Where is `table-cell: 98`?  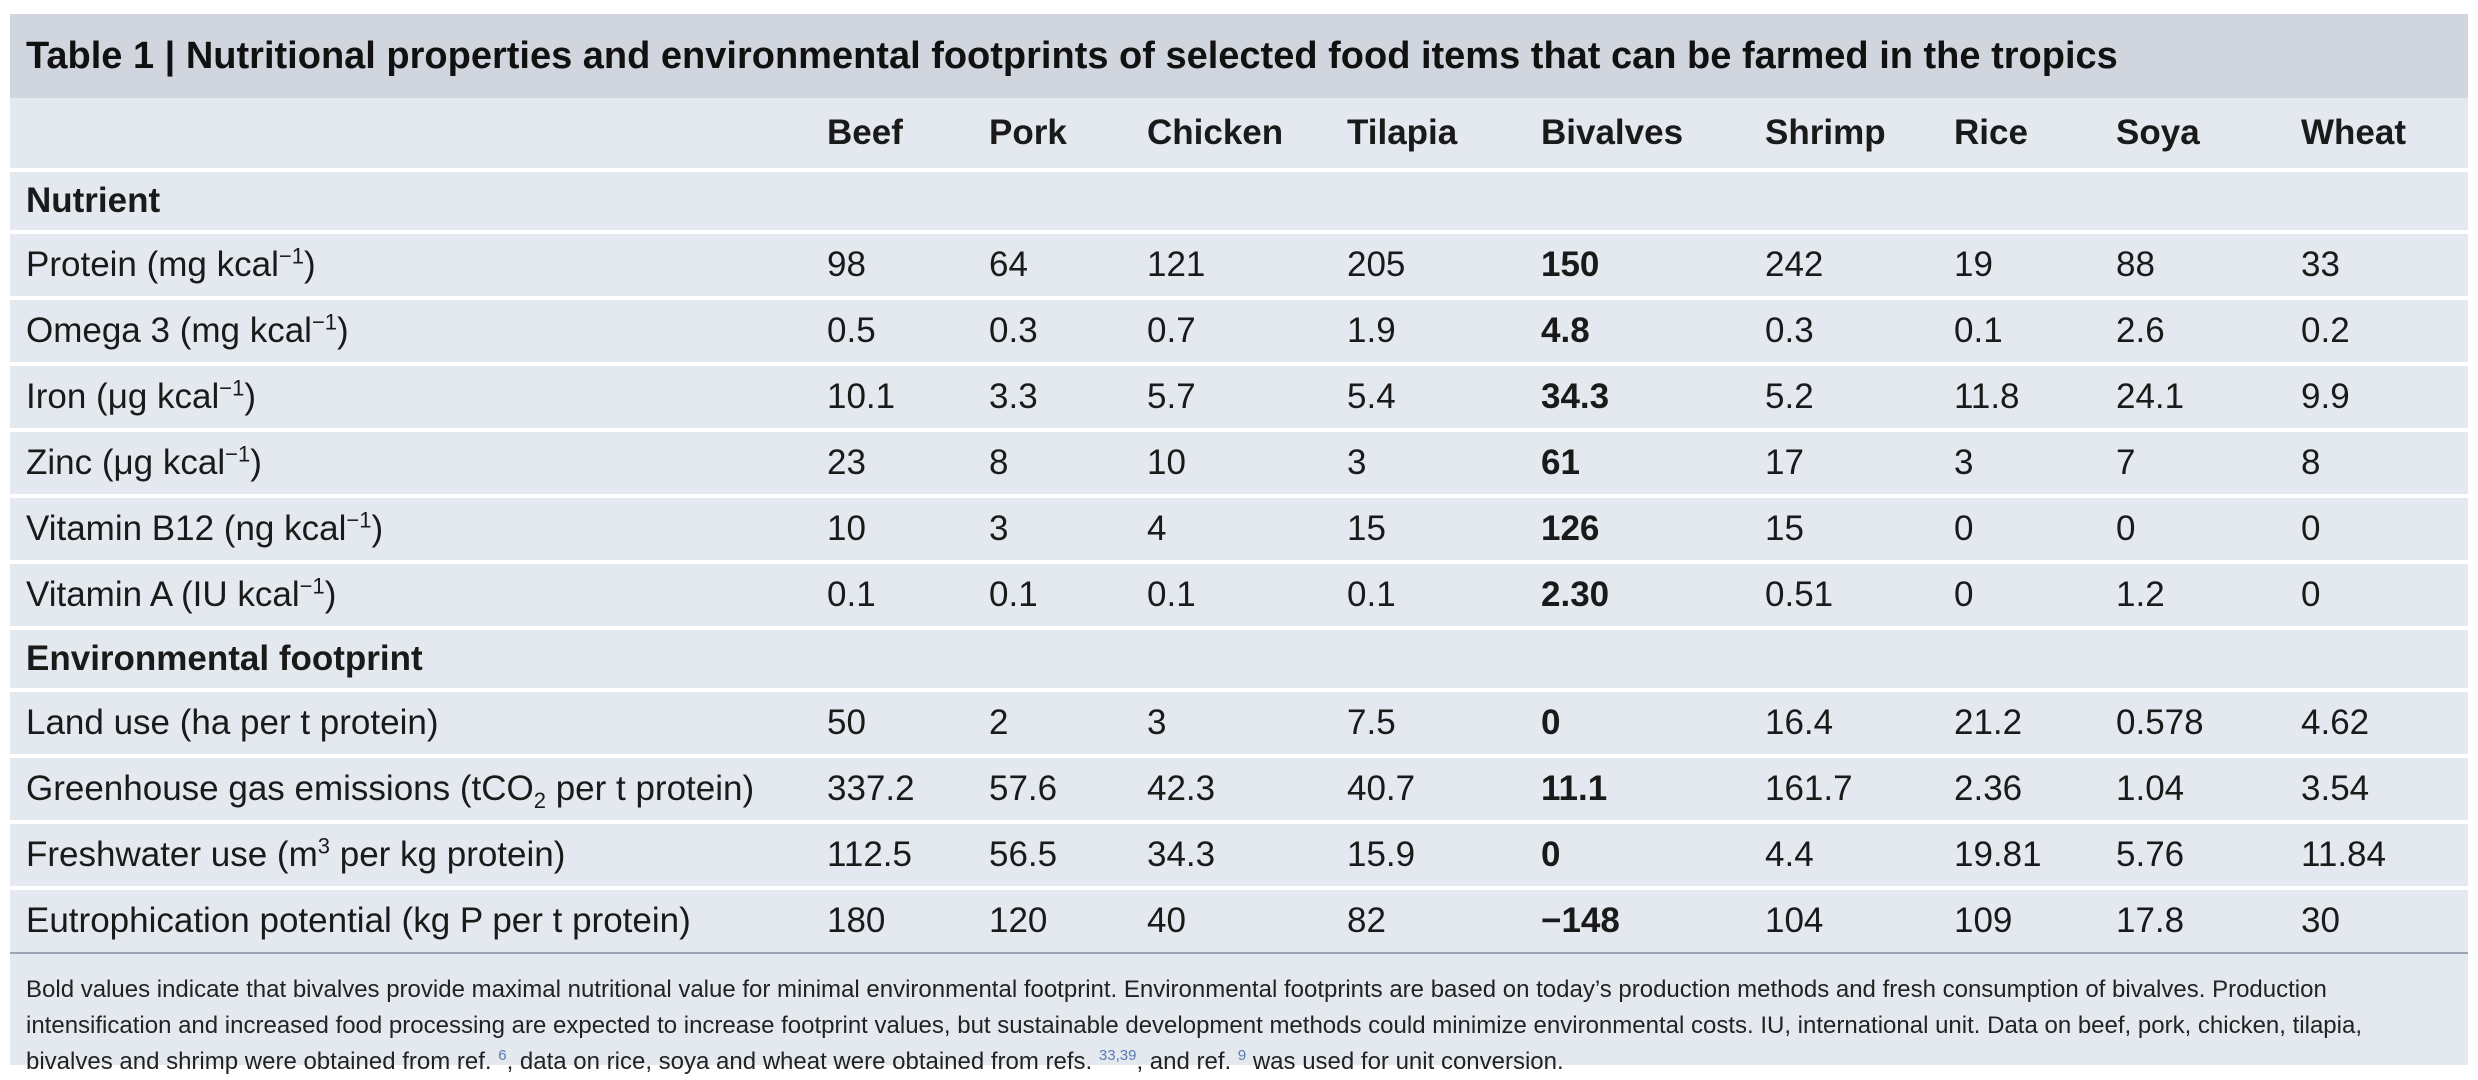
table-cell: 98 is located at coordinates (908, 264).